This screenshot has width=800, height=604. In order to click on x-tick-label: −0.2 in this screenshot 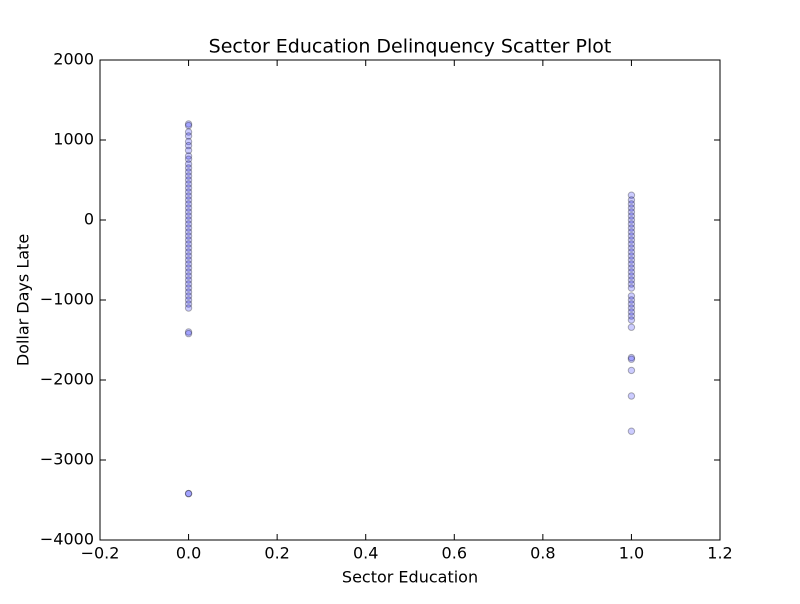, I will do `click(100, 553)`.